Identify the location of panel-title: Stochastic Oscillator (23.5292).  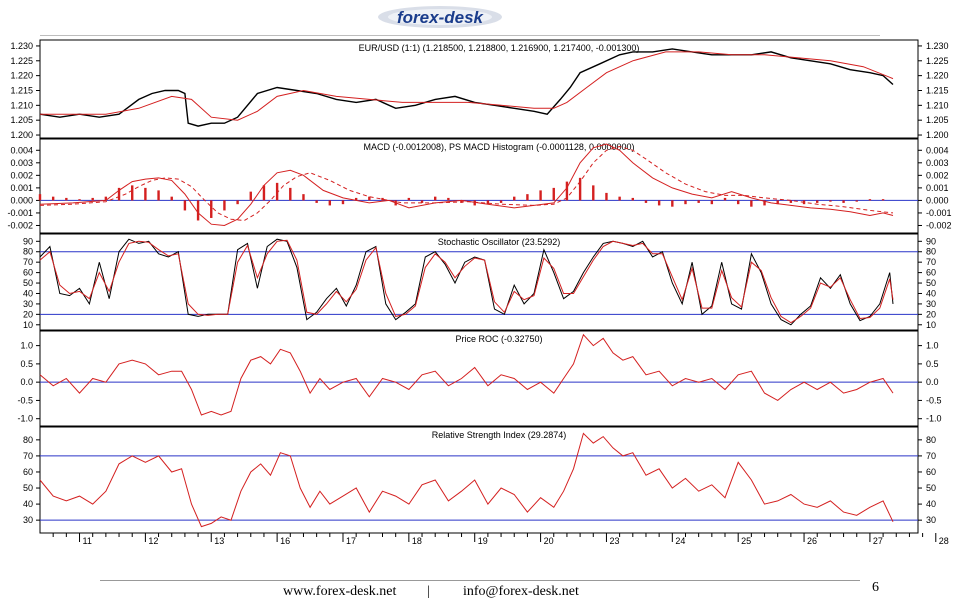
(499, 242).